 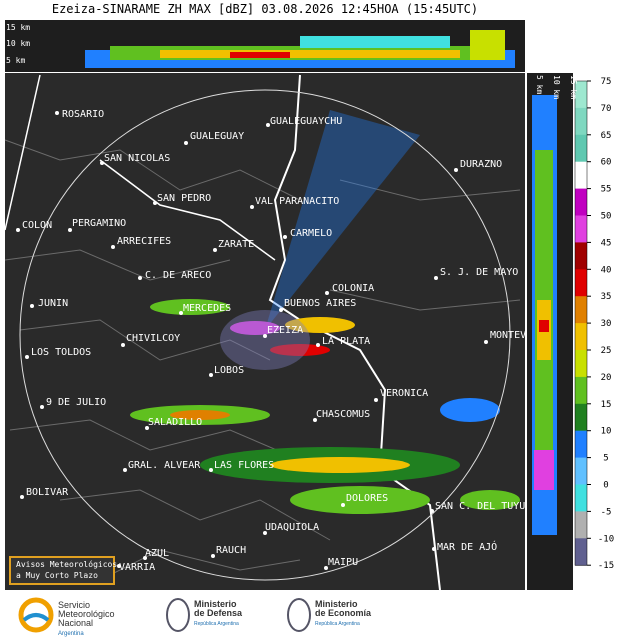 What do you see at coordinates (320, 303) in the screenshot?
I see `city-label: BUENOS AIRES` at bounding box center [320, 303].